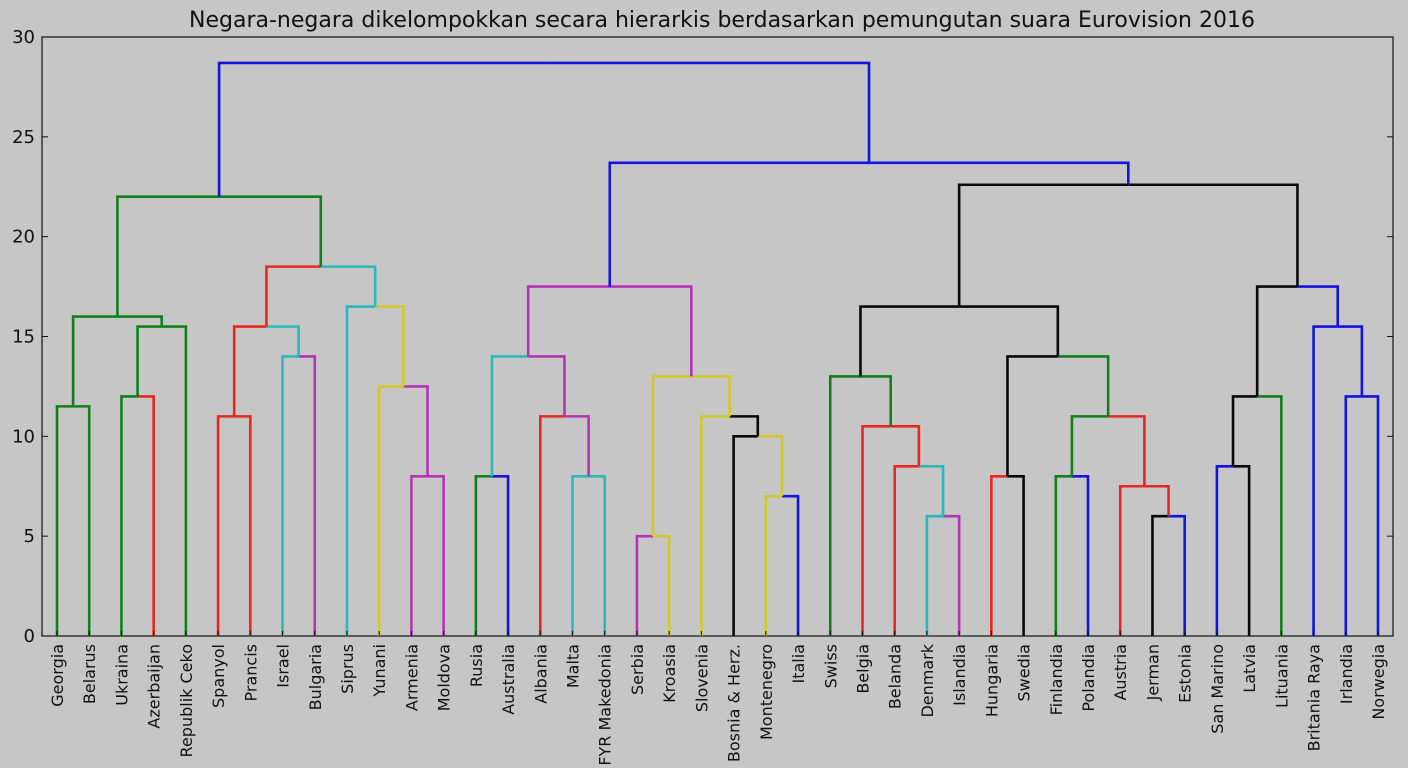 The height and width of the screenshot is (768, 1408). I want to click on leaf-label: Irlandia, so click(1346, 674).